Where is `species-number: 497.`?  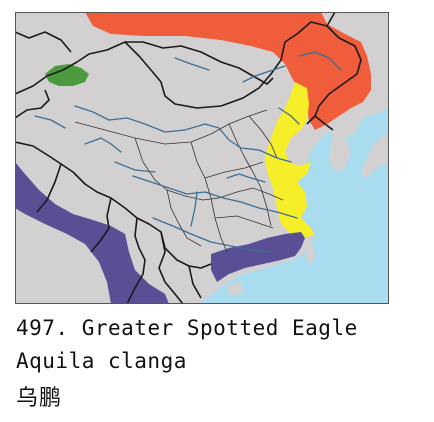 species-number: 497. is located at coordinates (42, 328).